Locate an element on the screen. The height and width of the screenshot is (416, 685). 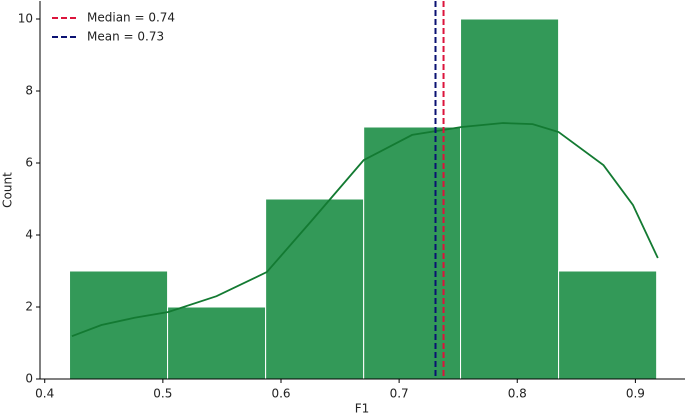
x-tick-label: 0.8 is located at coordinates (517, 394).